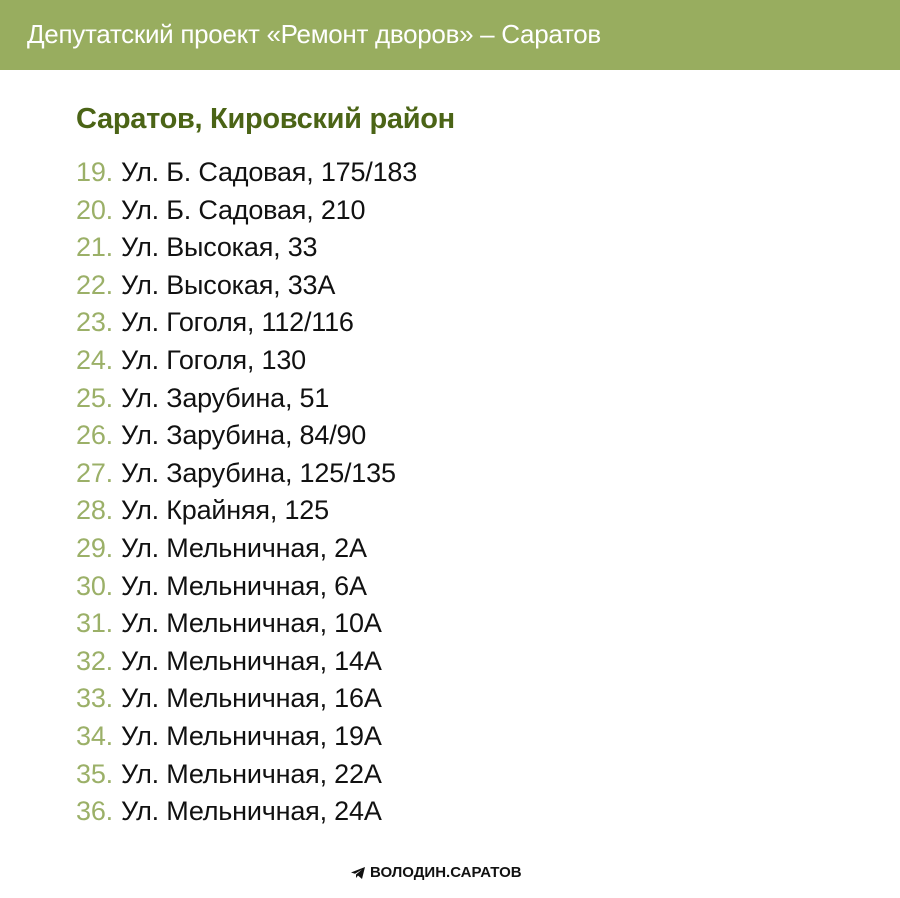 This screenshot has height=898, width=900. What do you see at coordinates (265, 119) in the screenshot?
I see `section-title: Саратов, Кировский район` at bounding box center [265, 119].